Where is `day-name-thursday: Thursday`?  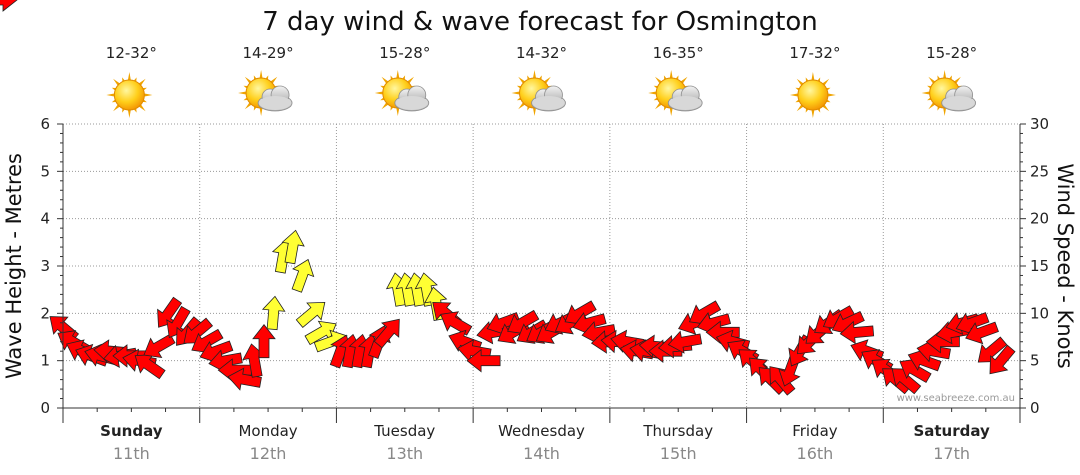 day-name-thursday: Thursday is located at coordinates (677, 431).